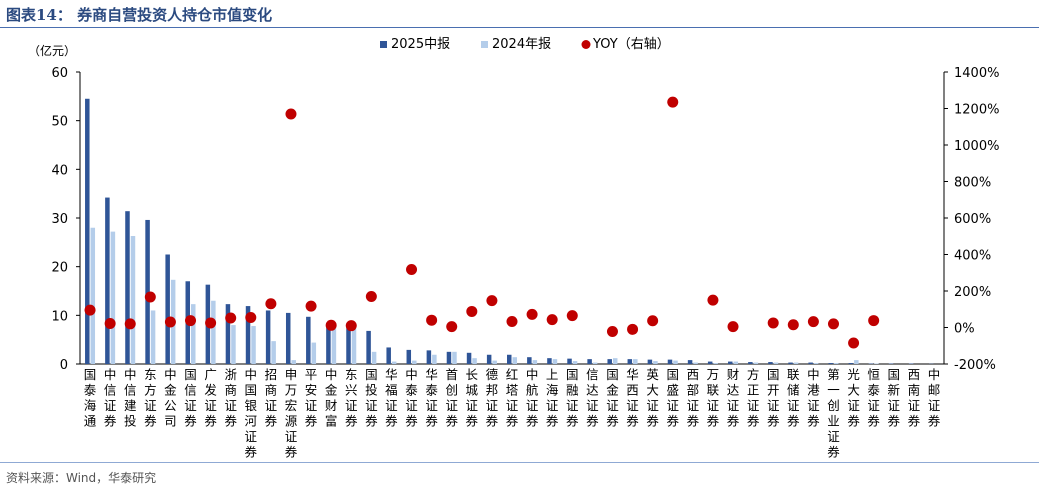 The image size is (1039, 491). Describe the element at coordinates (572, 398) in the screenshot. I see `category-label: 国融证券` at that location.